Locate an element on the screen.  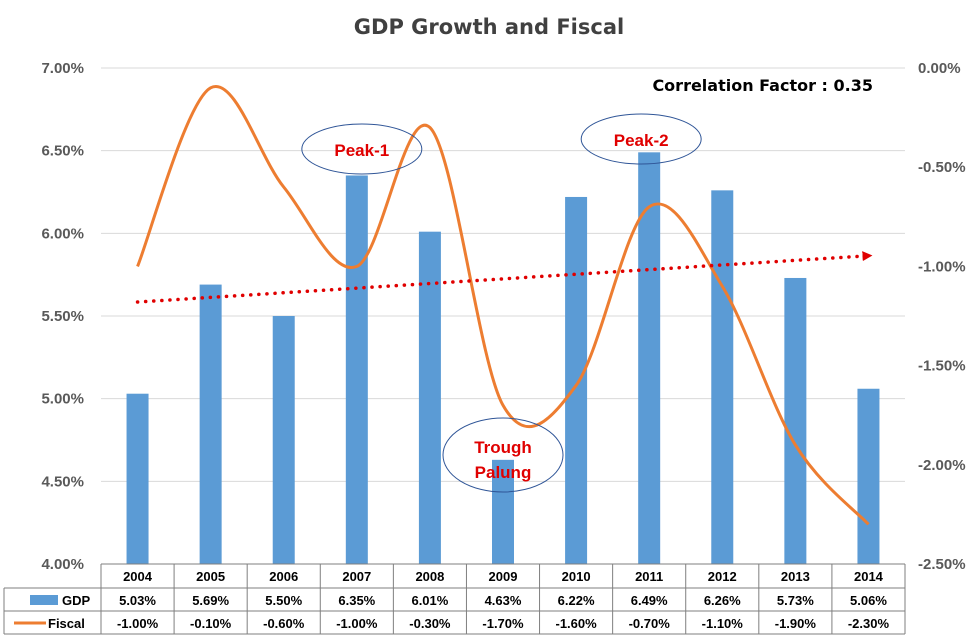
right-tick-label: 0.00% is located at coordinates (939, 68).